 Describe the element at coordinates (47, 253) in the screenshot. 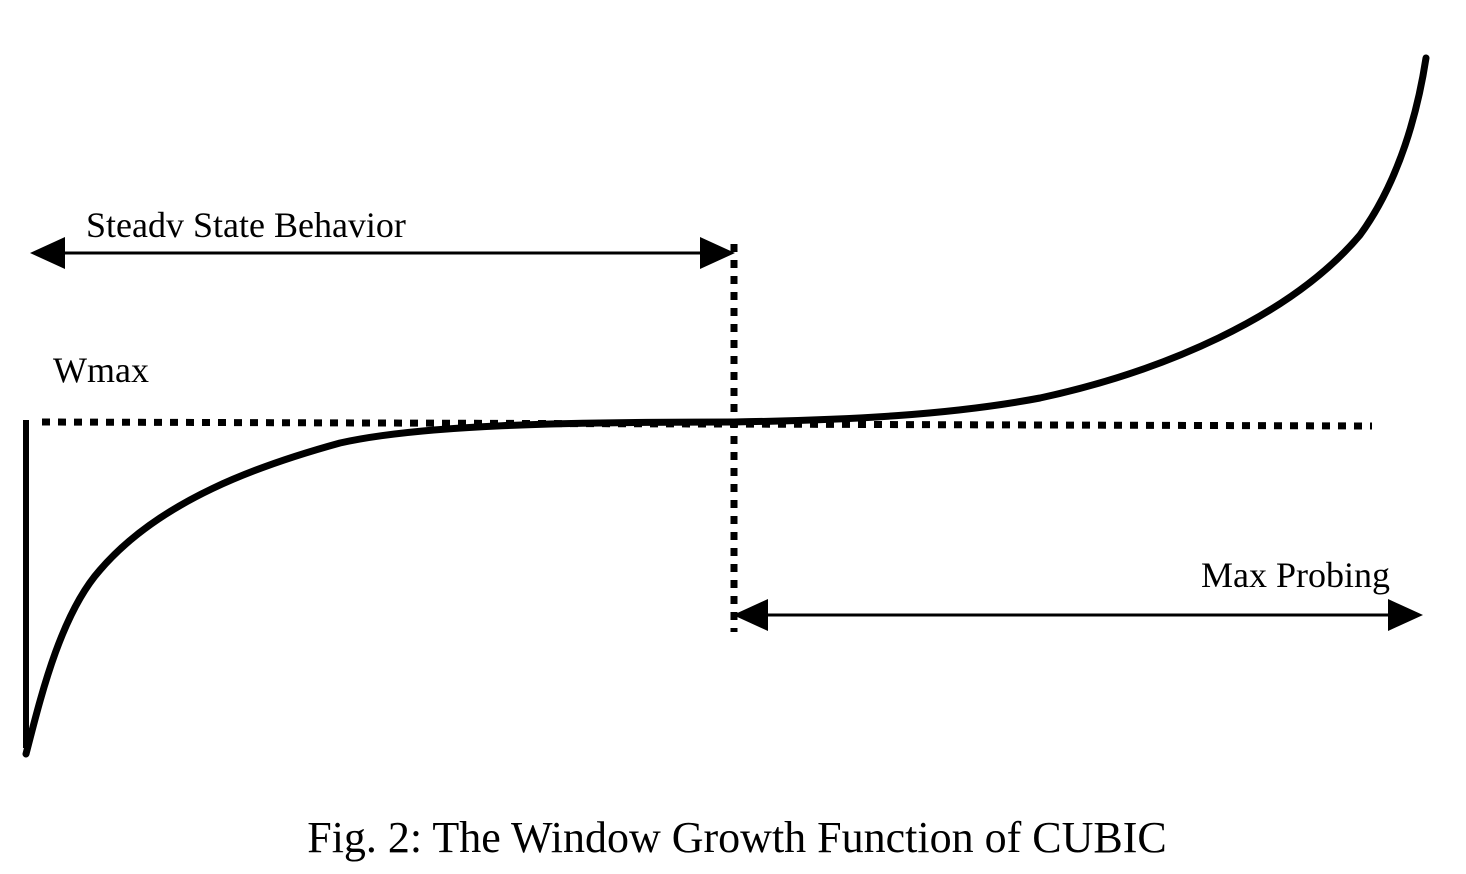

I see `steady-state-arrow-left-head` at that location.